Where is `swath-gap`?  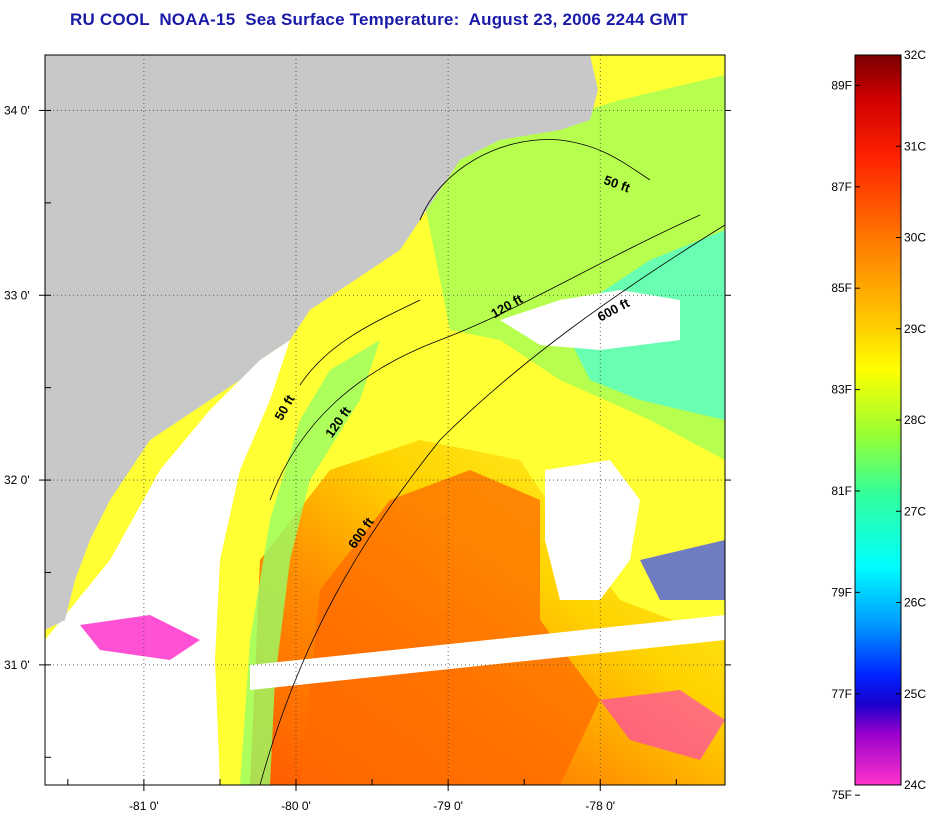 swath-gap is located at coordinates (487, 652).